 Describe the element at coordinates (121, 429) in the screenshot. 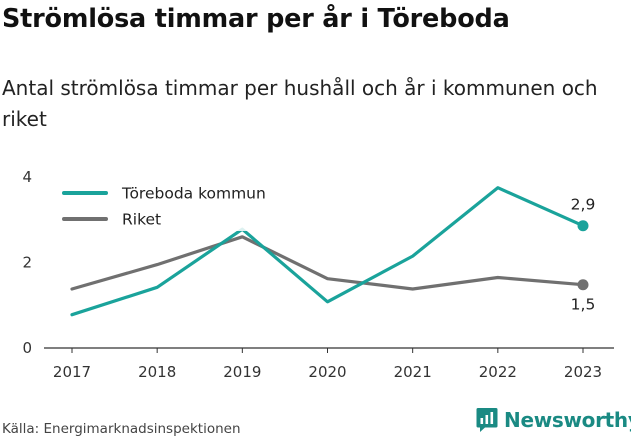

I see `source-note: Källa: Energimarknadsinspektionen` at that location.